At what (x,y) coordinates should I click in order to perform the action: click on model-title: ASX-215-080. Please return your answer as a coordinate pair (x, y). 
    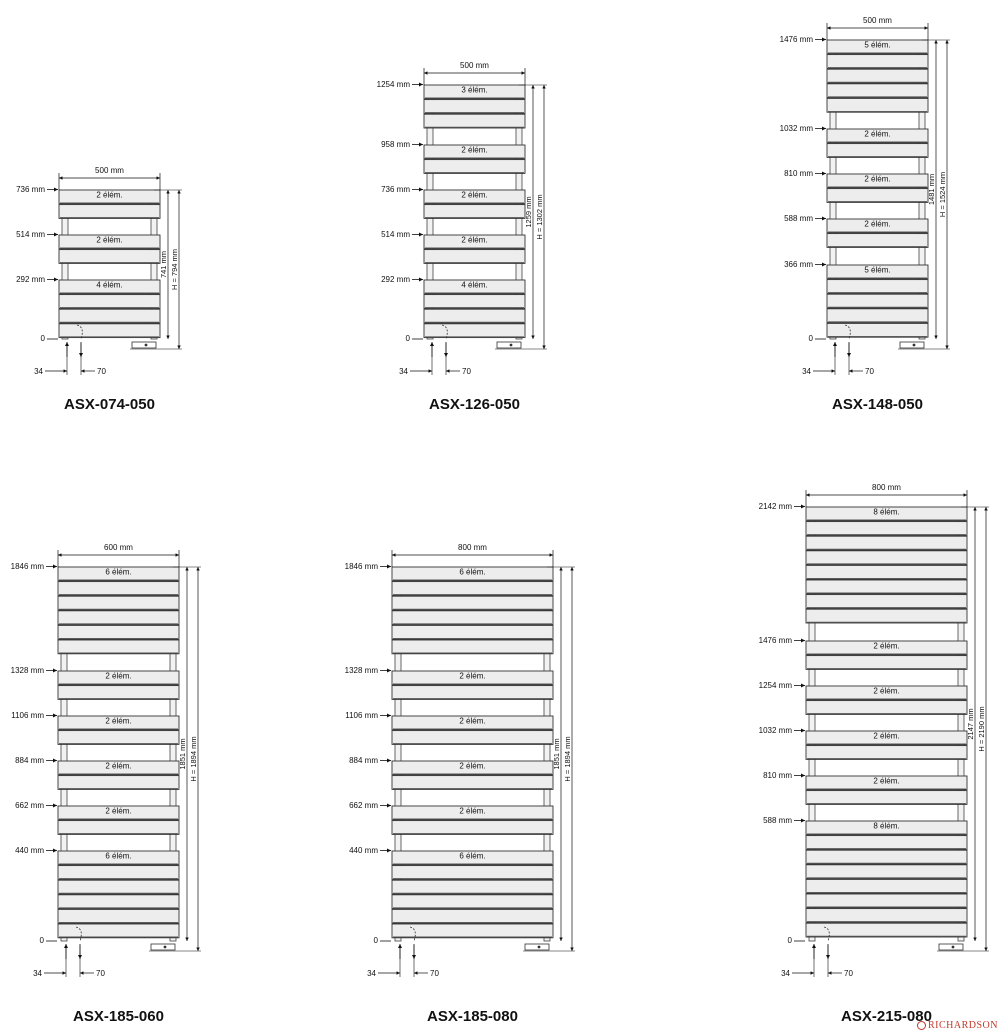
    Looking at the image, I should click on (886, 1016).